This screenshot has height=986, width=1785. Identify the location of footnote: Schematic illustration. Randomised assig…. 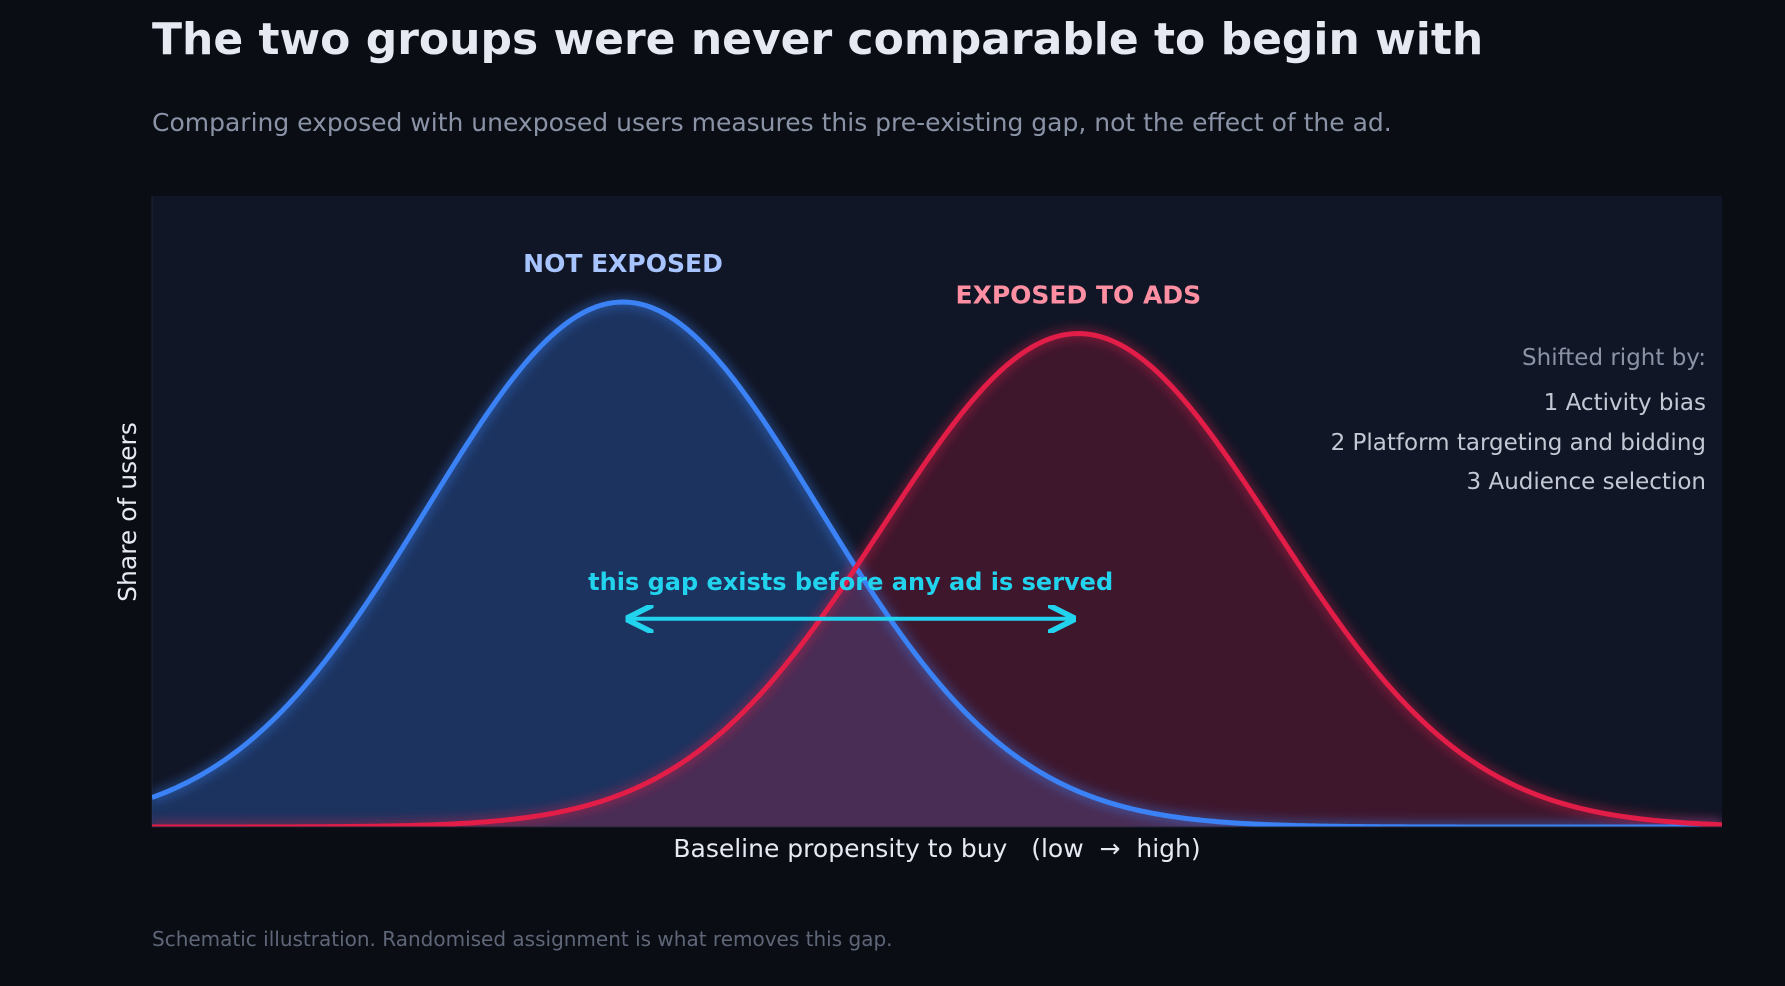
(522, 939).